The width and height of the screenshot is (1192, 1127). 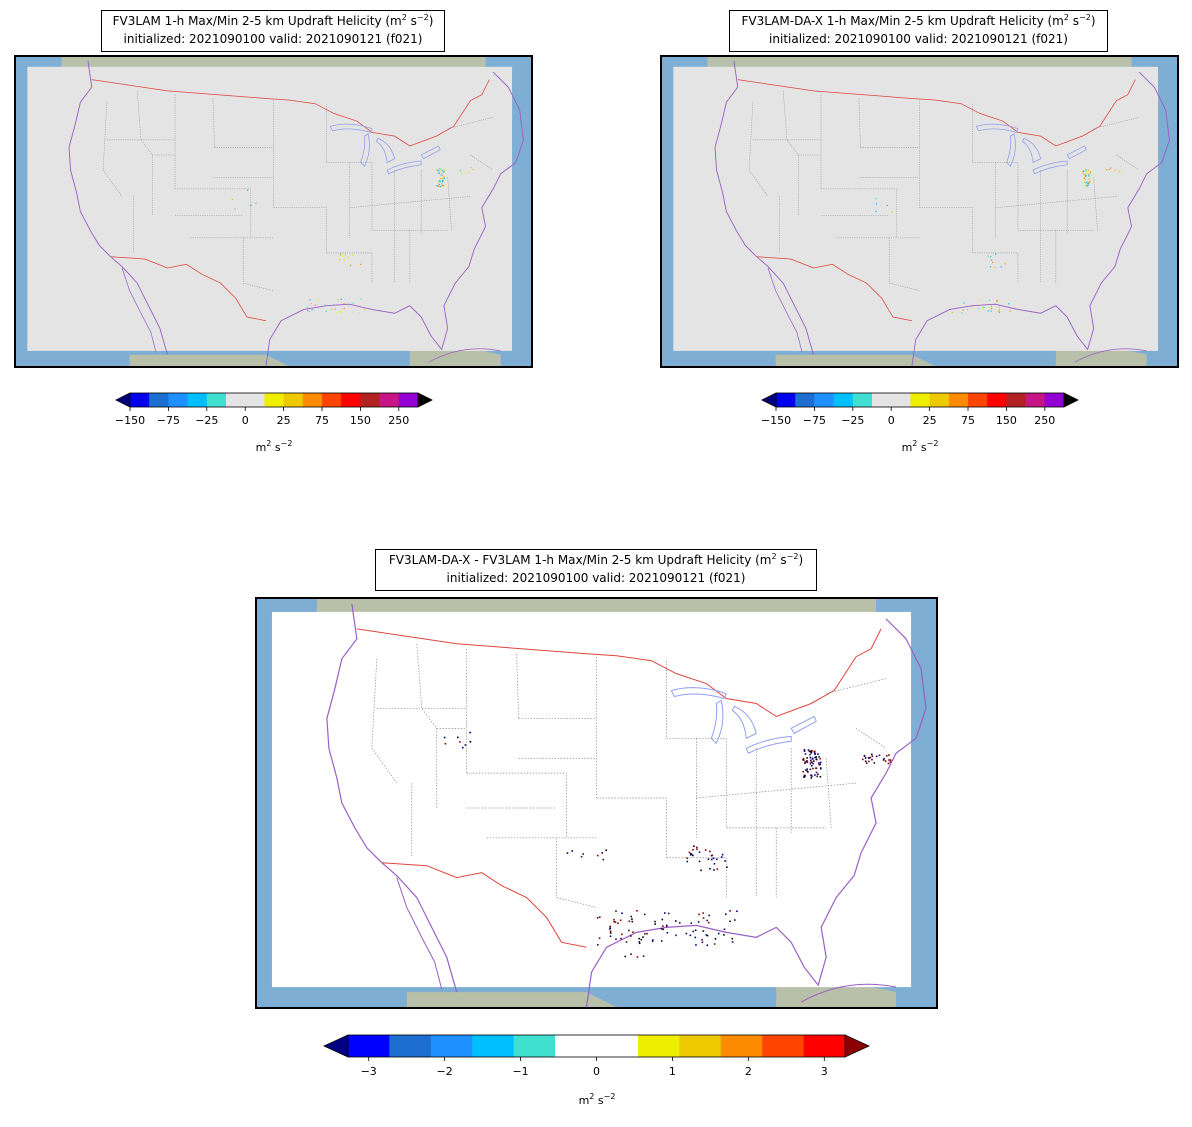 I want to click on colorbar-tick-label: 3, so click(x=824, y=1071).